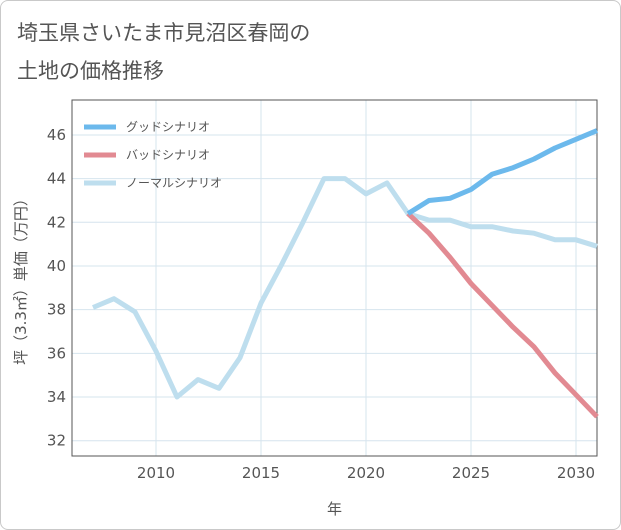  I want to click on x-tick-label: 2010, so click(156, 473).